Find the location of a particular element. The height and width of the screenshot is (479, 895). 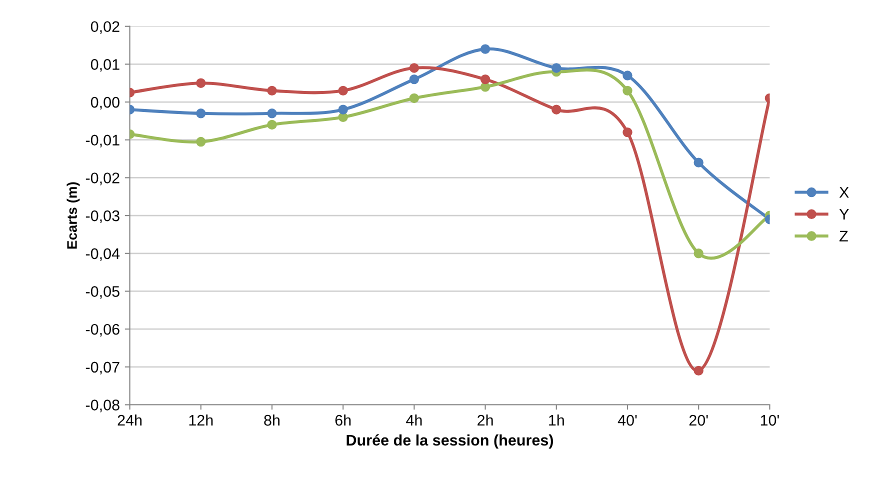

x-tick-label: 20' is located at coordinates (698, 420).